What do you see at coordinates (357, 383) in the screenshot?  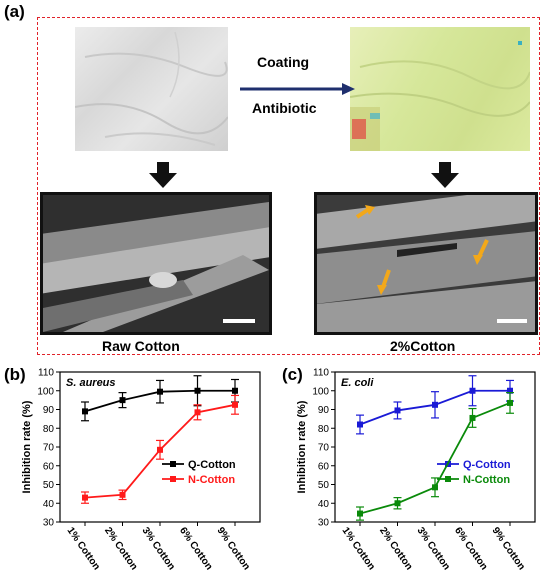 I see `chart-title: E. coli` at bounding box center [357, 383].